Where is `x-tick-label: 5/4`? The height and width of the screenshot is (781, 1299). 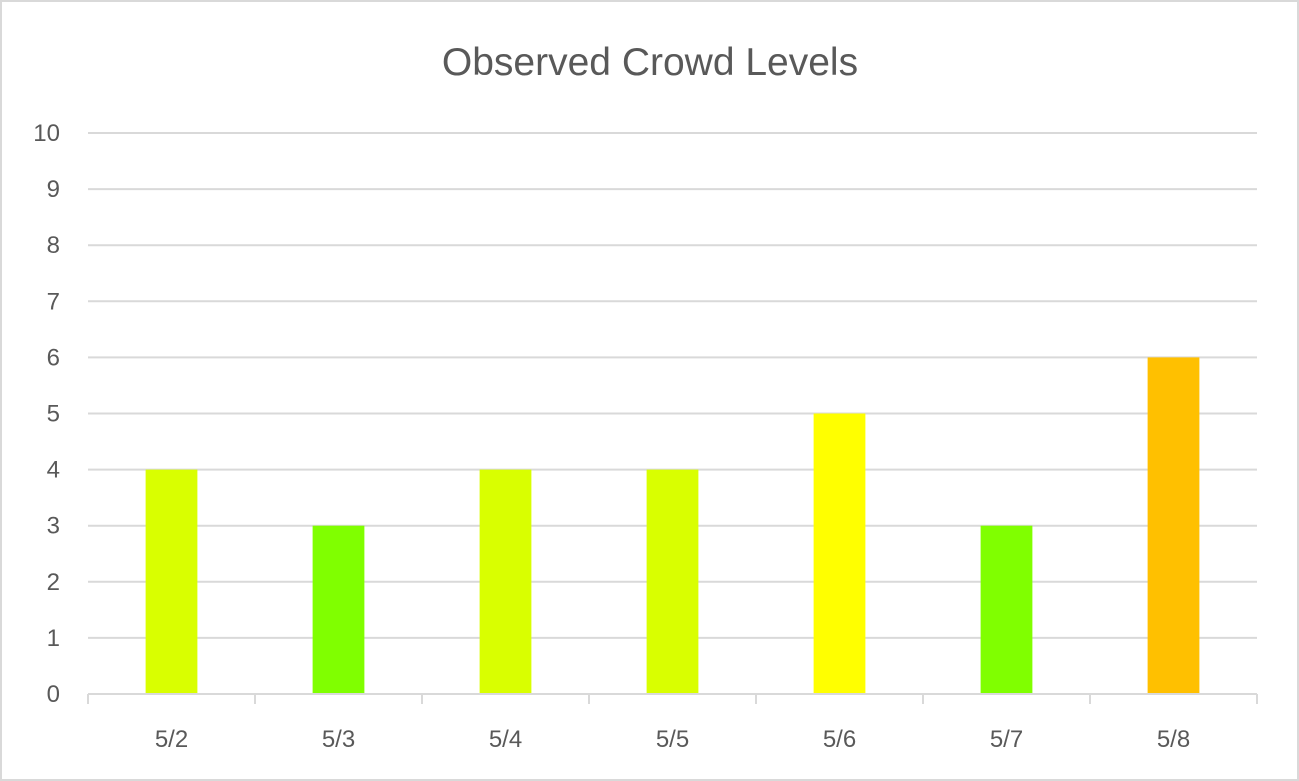 x-tick-label: 5/4 is located at coordinates (505, 739).